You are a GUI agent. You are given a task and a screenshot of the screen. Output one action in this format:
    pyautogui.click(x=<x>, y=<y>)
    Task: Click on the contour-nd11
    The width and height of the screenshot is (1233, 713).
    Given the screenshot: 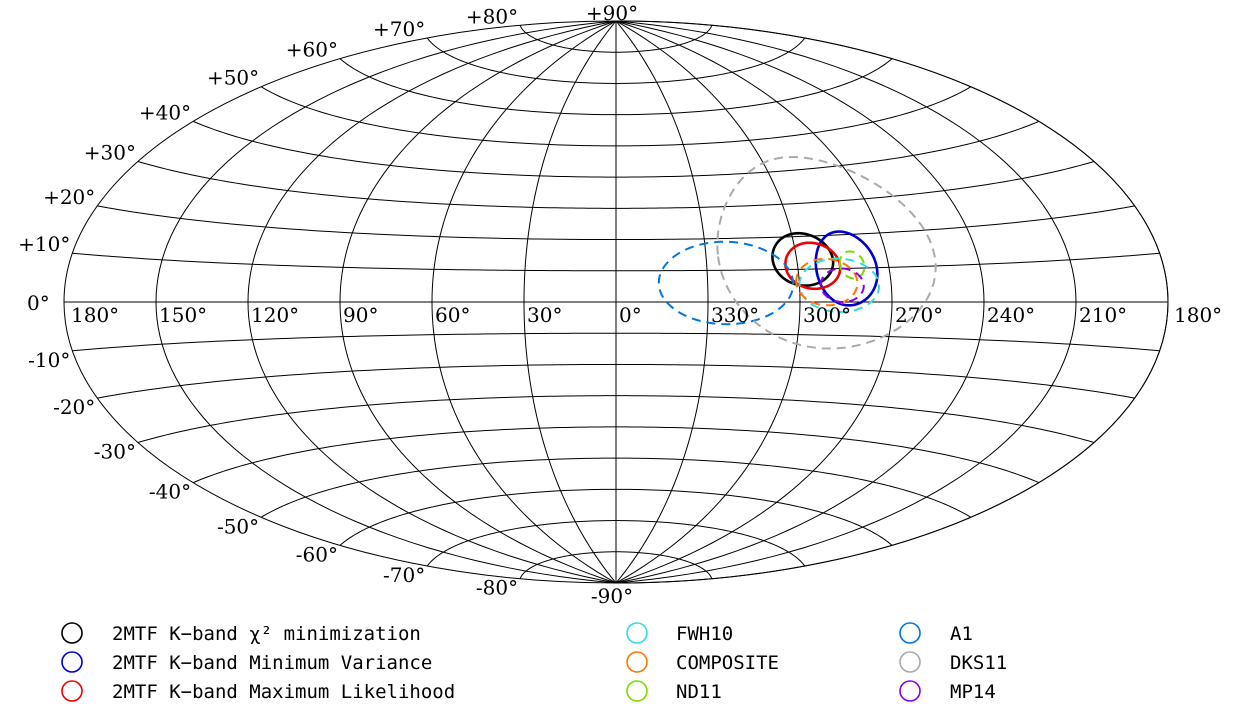 What is the action you would take?
    pyautogui.click(x=852, y=265)
    